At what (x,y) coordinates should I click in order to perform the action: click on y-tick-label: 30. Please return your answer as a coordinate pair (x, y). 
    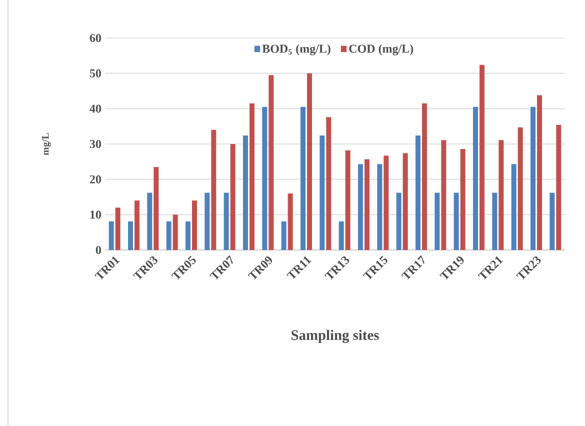
    Looking at the image, I should click on (96, 144).